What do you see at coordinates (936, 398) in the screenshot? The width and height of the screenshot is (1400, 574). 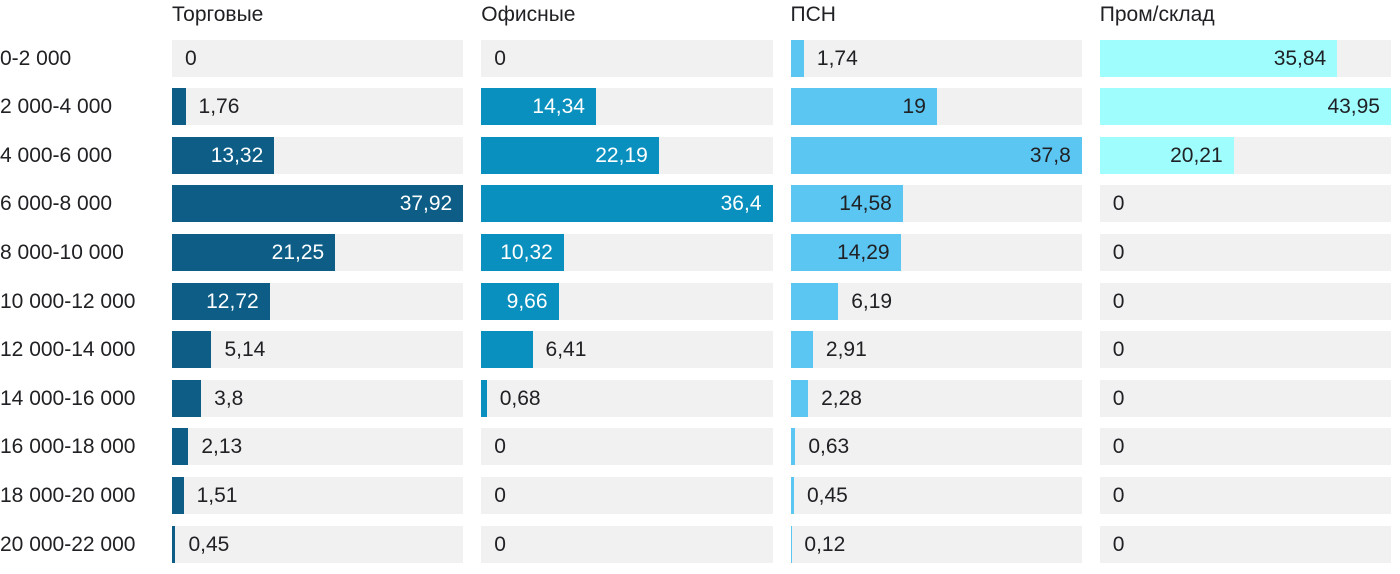 I see `bar-track: 2,28` at bounding box center [936, 398].